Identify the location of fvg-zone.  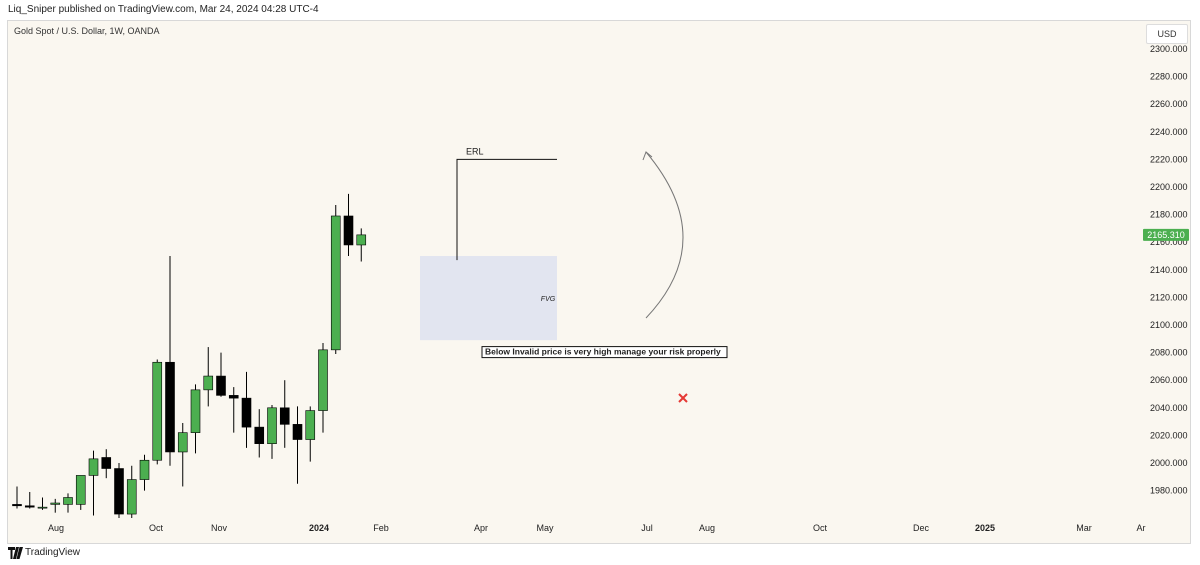
(488, 298).